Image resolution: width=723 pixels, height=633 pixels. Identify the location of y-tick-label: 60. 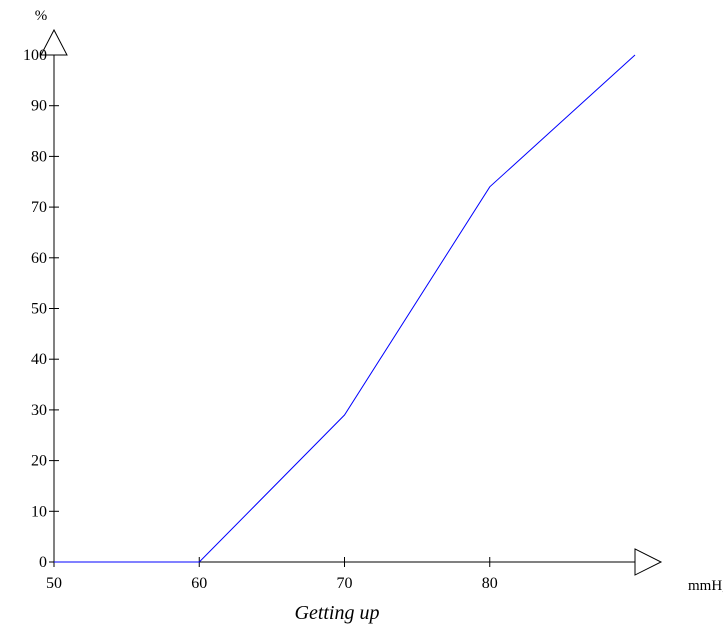
(39, 258).